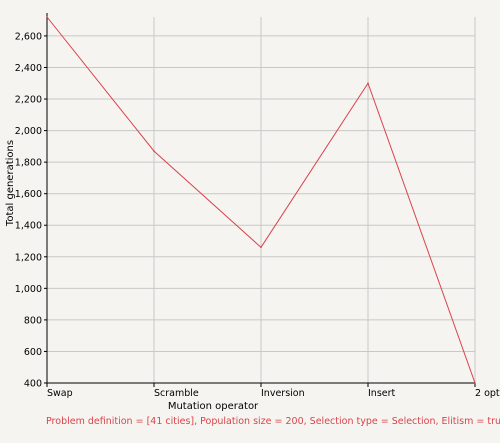  What do you see at coordinates (33, 352) in the screenshot?
I see `y-tick-label: 600` at bounding box center [33, 352].